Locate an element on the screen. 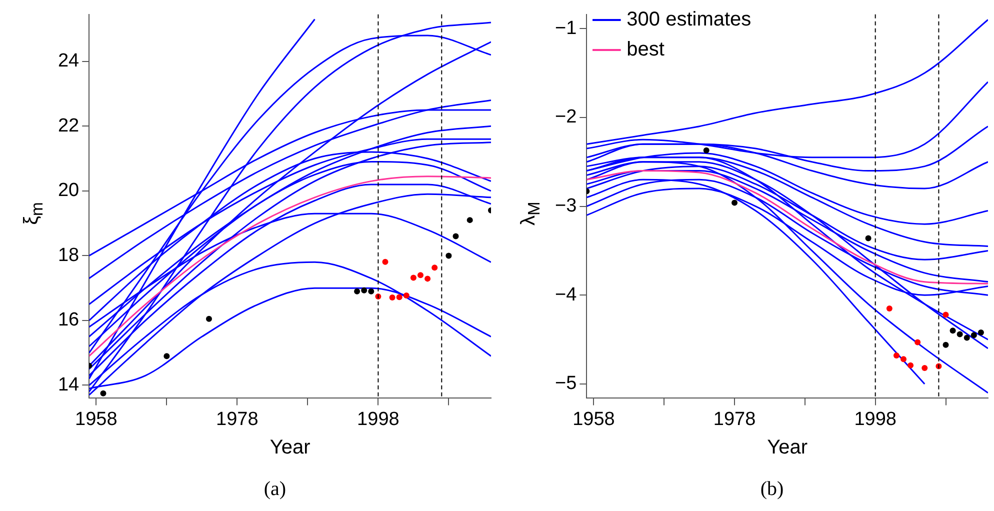 The image size is (994, 511). y-tick-label: 16 is located at coordinates (69, 320).